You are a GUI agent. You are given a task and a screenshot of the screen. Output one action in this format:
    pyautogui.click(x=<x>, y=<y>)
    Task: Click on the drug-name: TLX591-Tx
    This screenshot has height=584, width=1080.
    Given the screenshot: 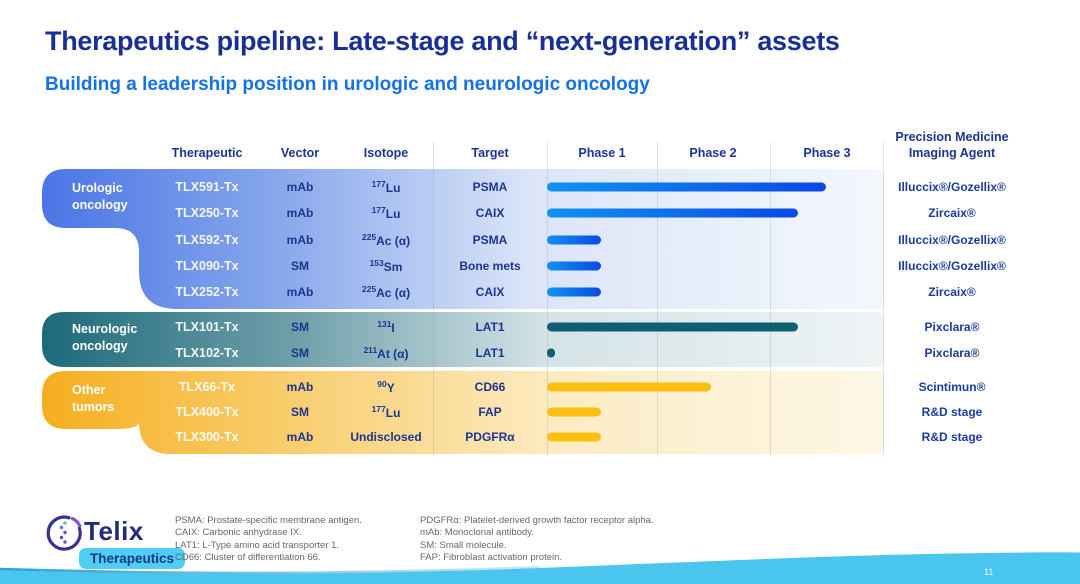 What is the action you would take?
    pyautogui.click(x=207, y=187)
    